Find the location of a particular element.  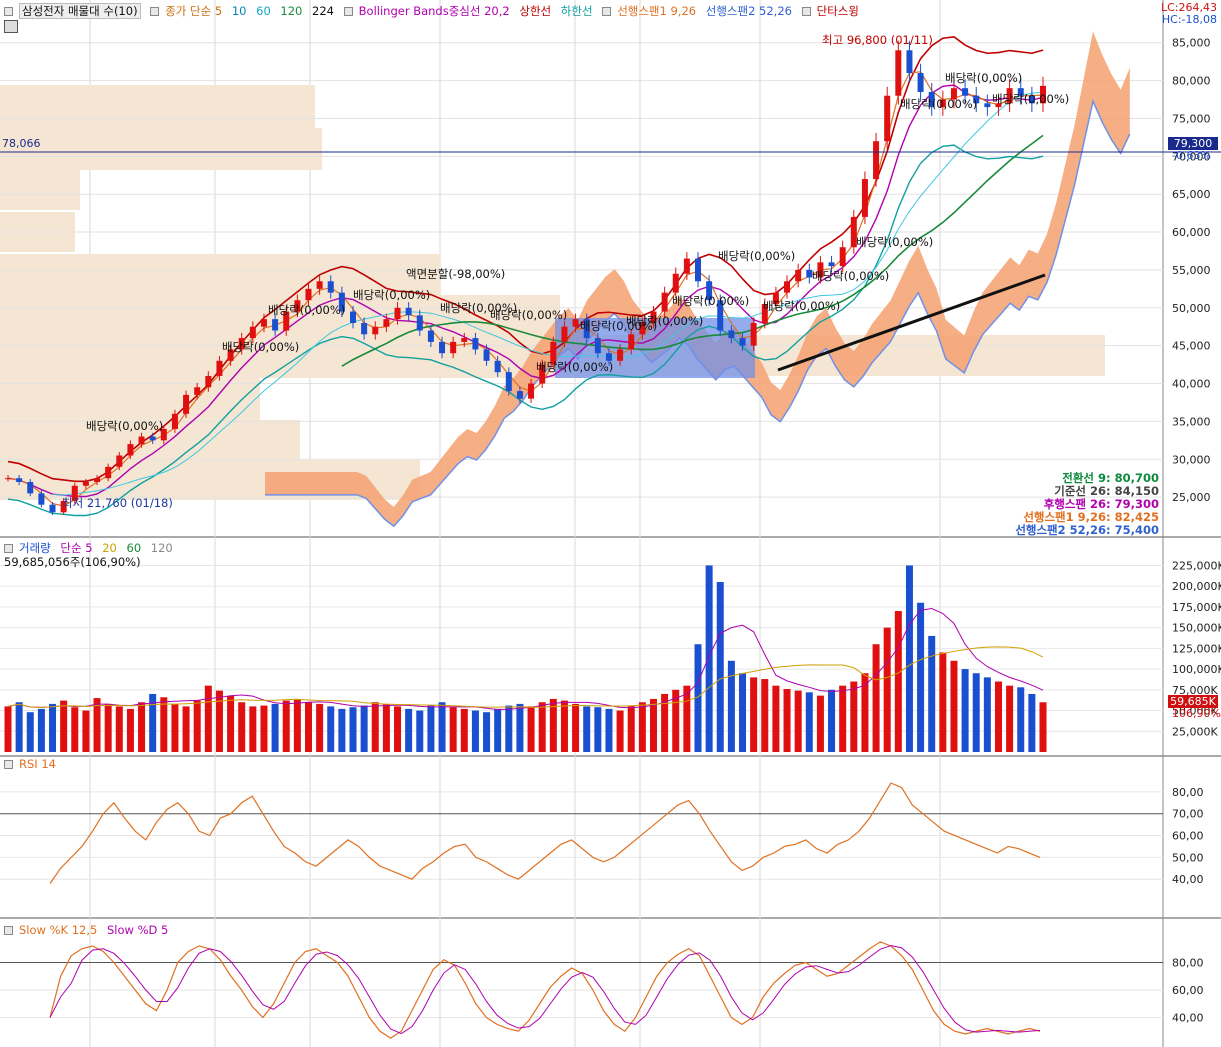

vol-tick-6: 175,000K is located at coordinates (1196, 607).